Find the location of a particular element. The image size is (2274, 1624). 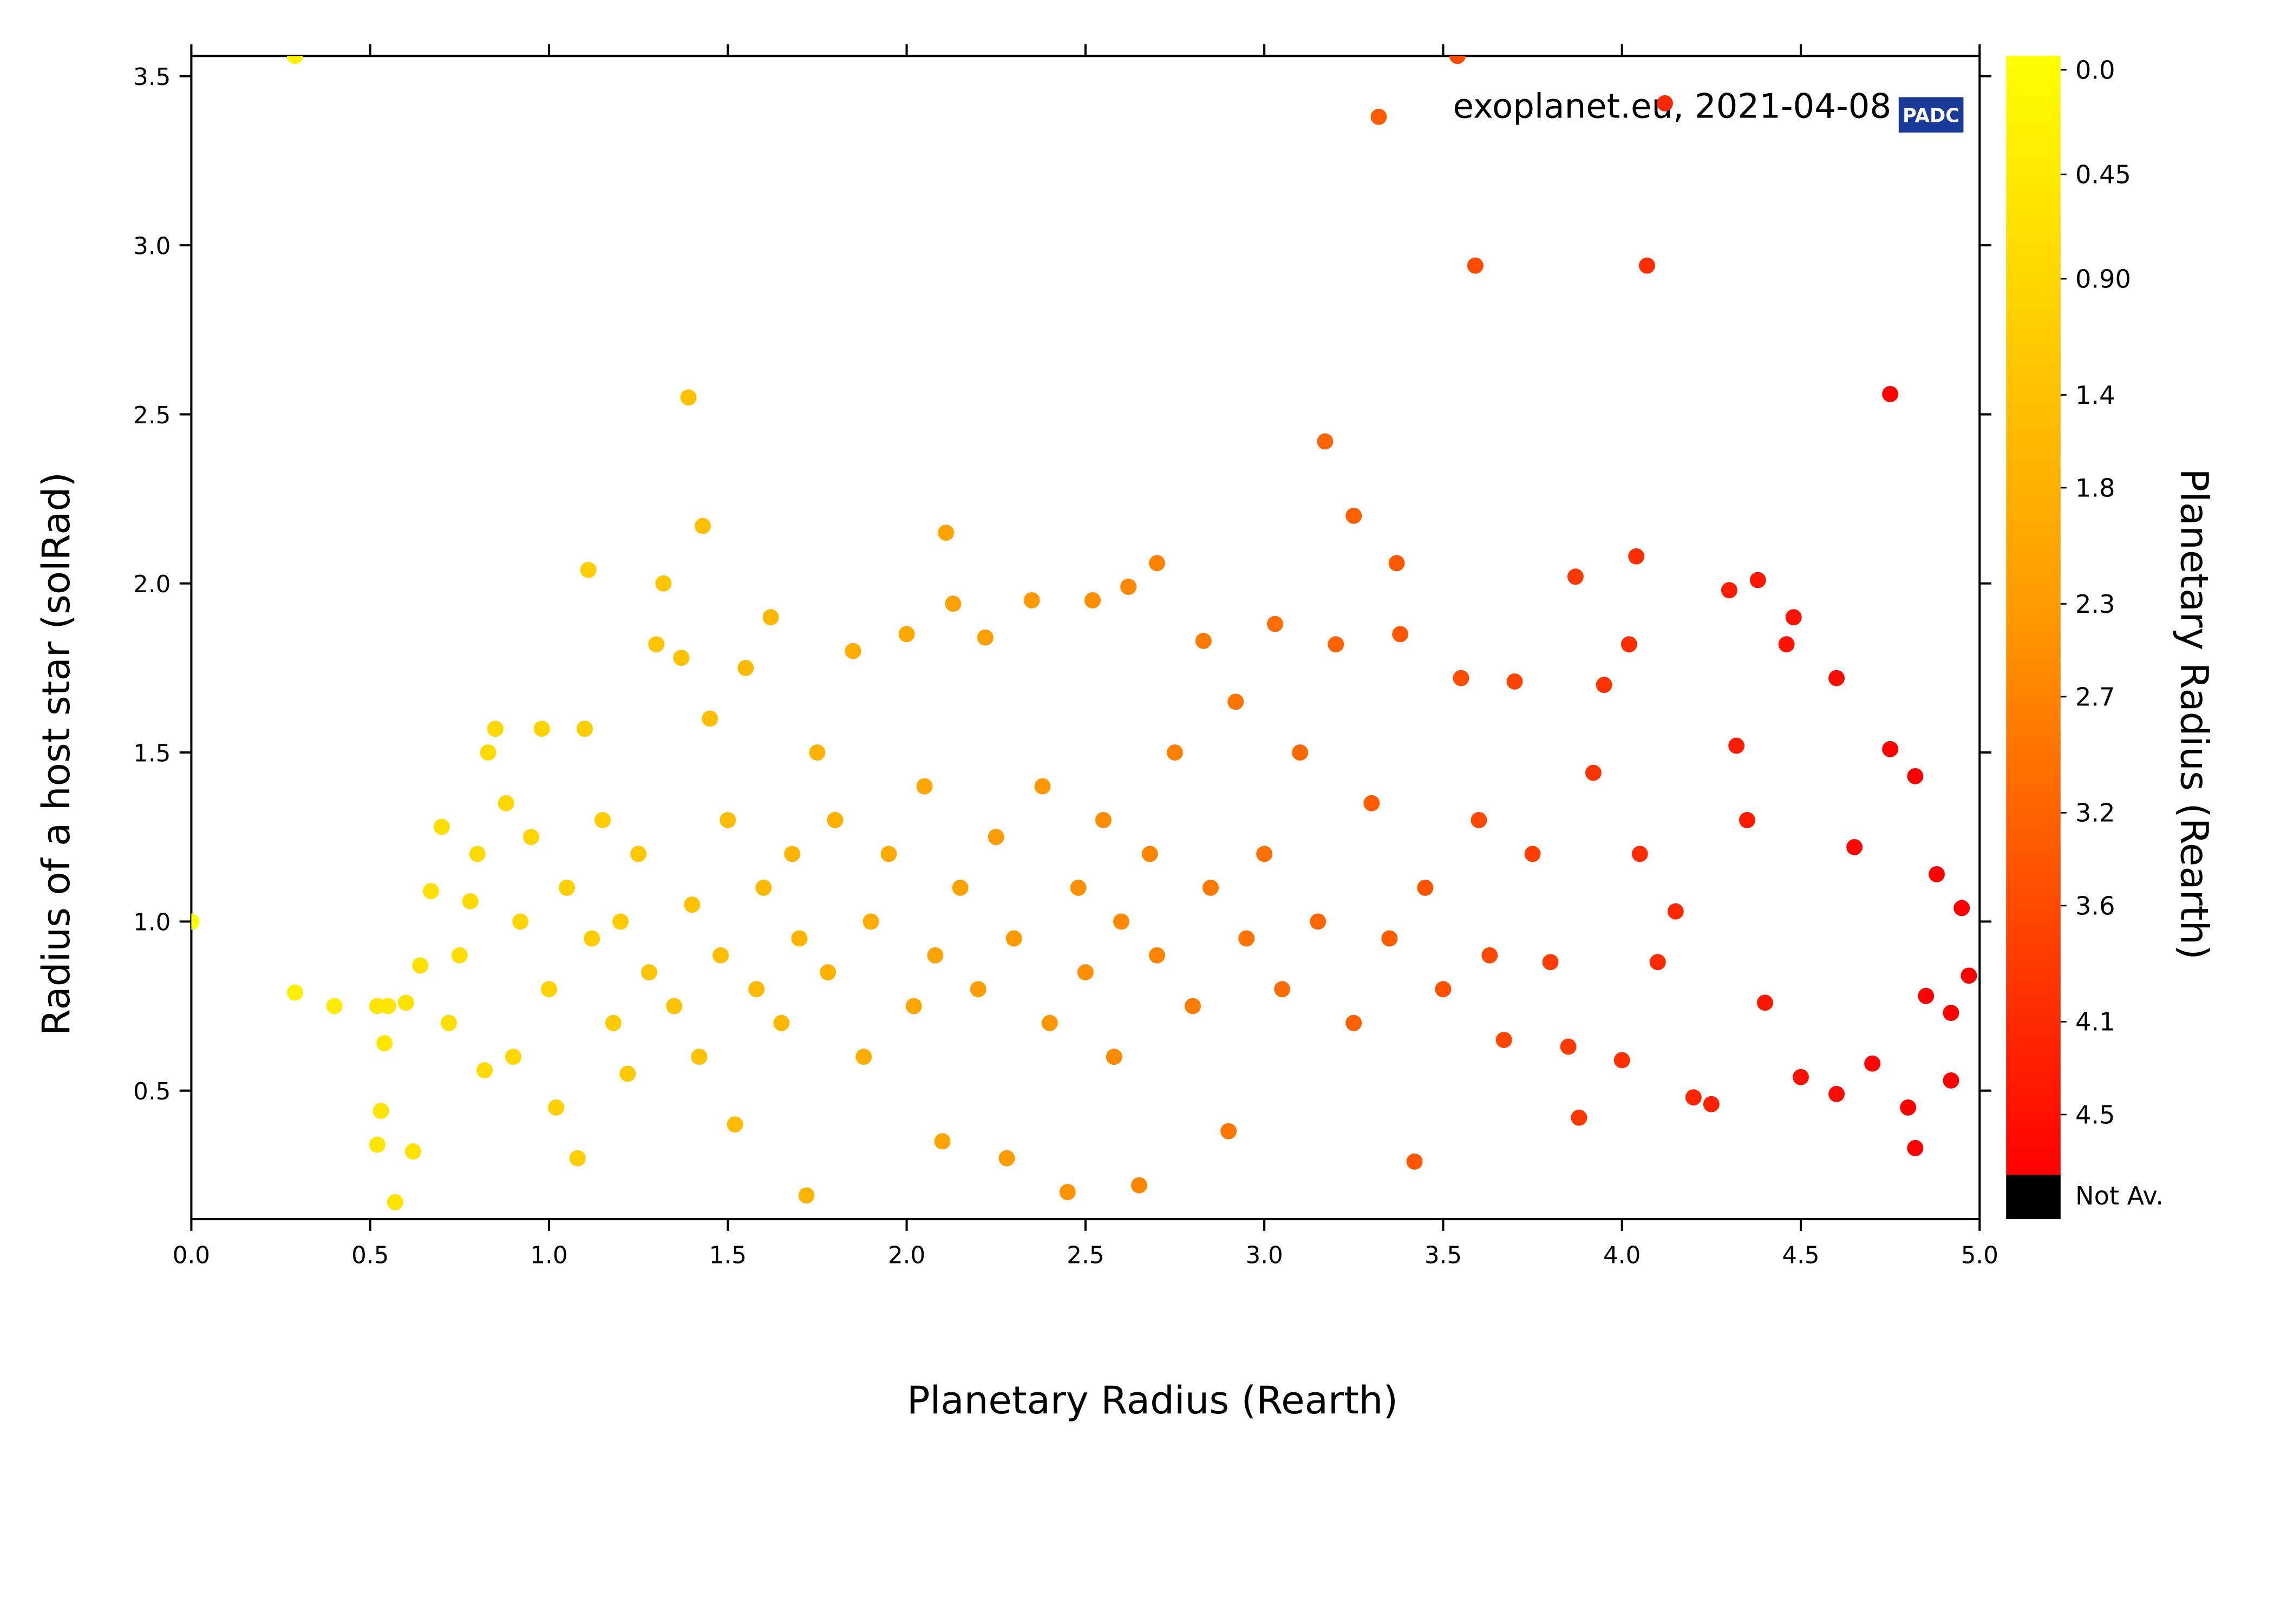

x-tick-label: 2.5 is located at coordinates (1086, 1255).